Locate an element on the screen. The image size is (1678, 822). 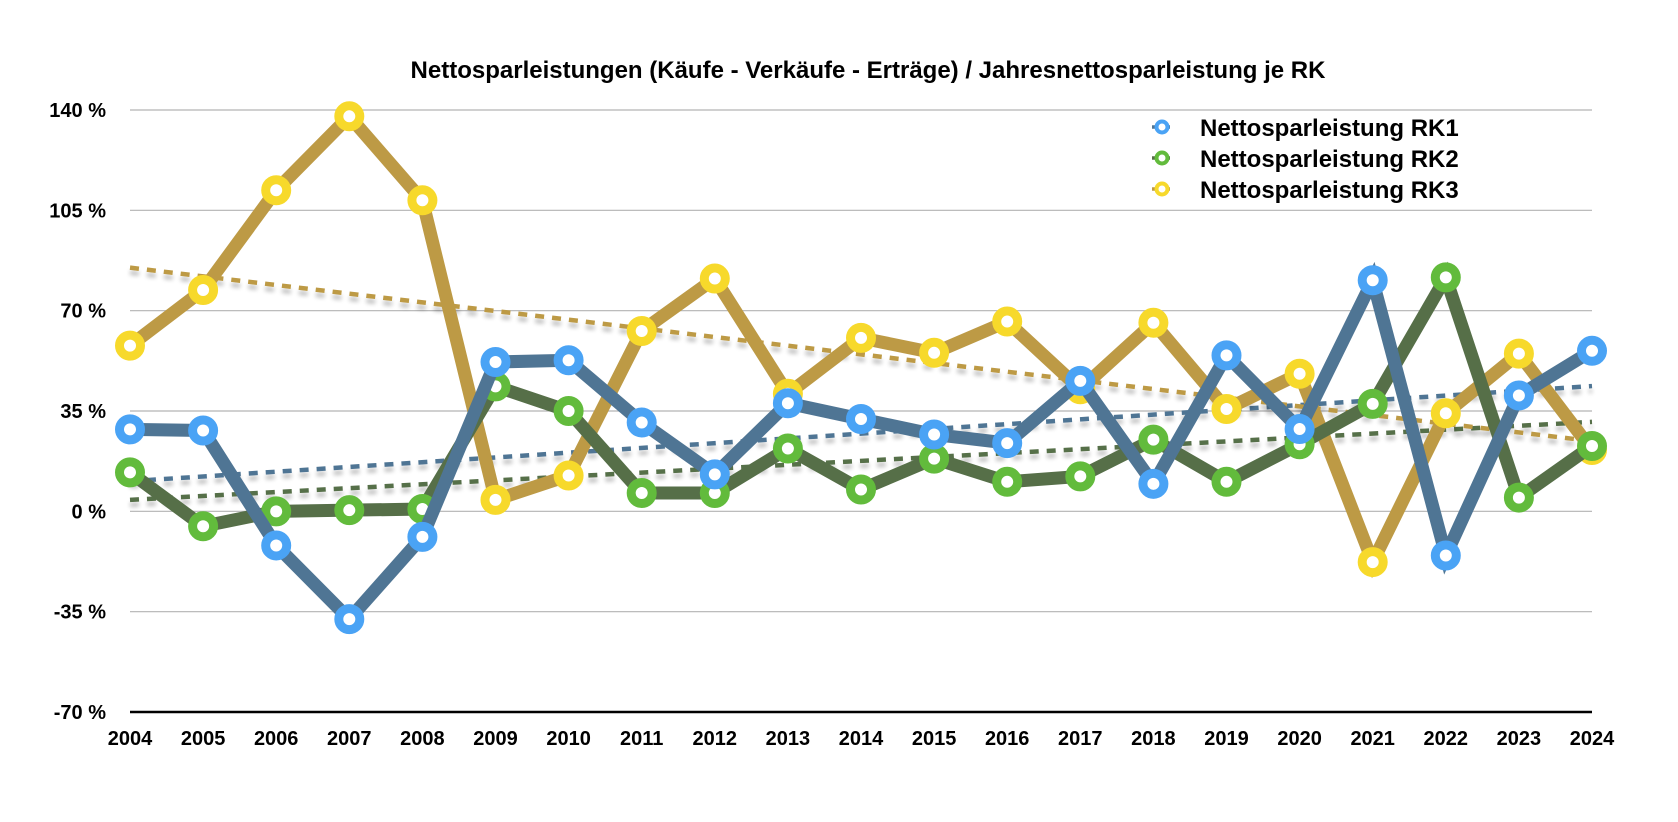
x-tick-label: 2015 is located at coordinates (934, 739).